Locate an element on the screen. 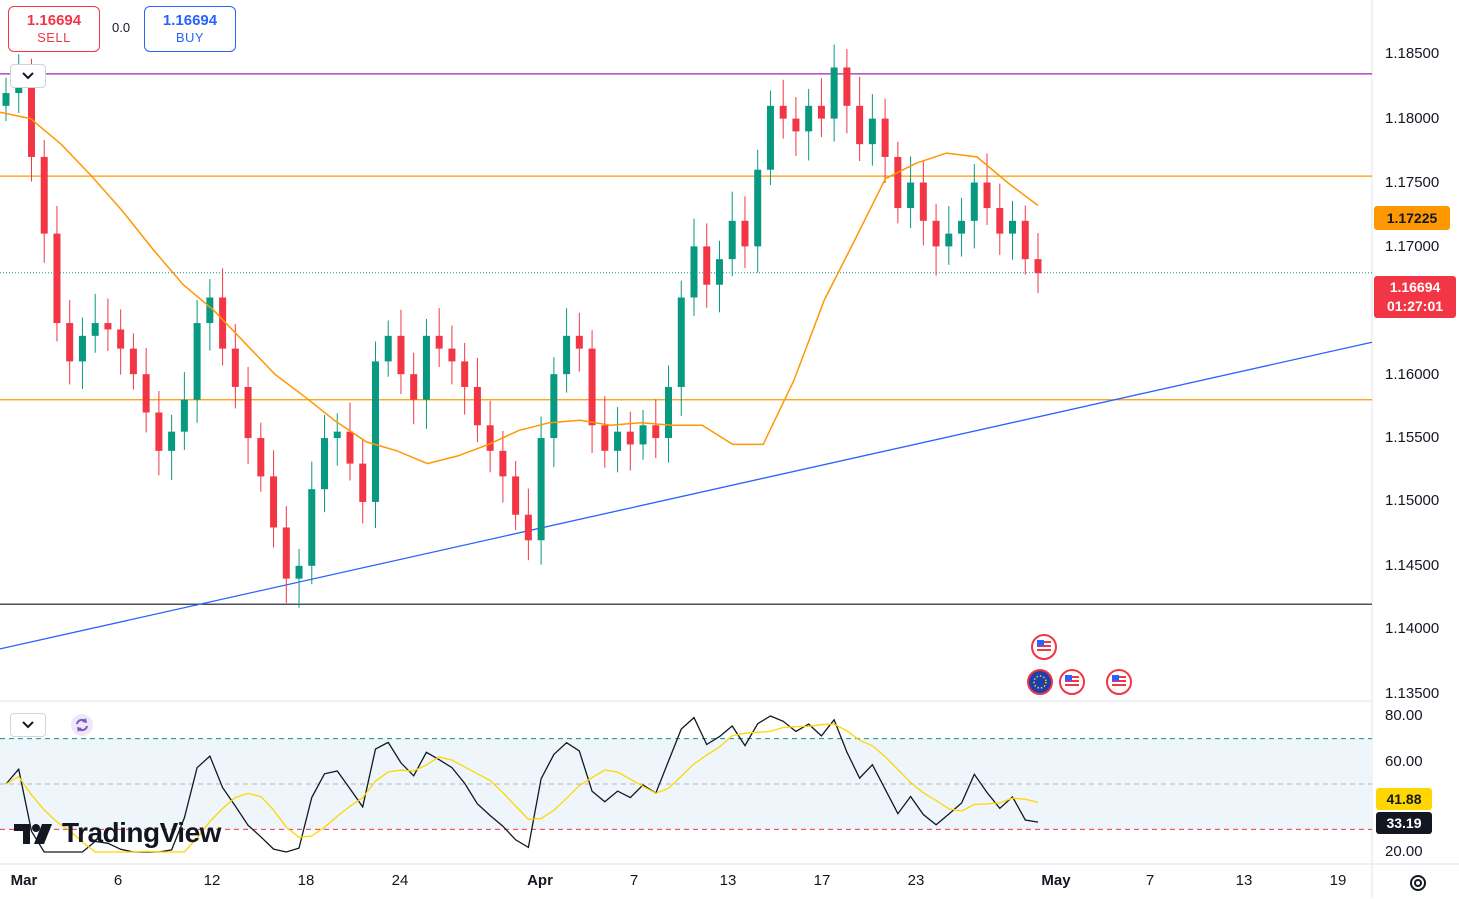 The width and height of the screenshot is (1459, 899). time-tick: 19 is located at coordinates (1338, 880).